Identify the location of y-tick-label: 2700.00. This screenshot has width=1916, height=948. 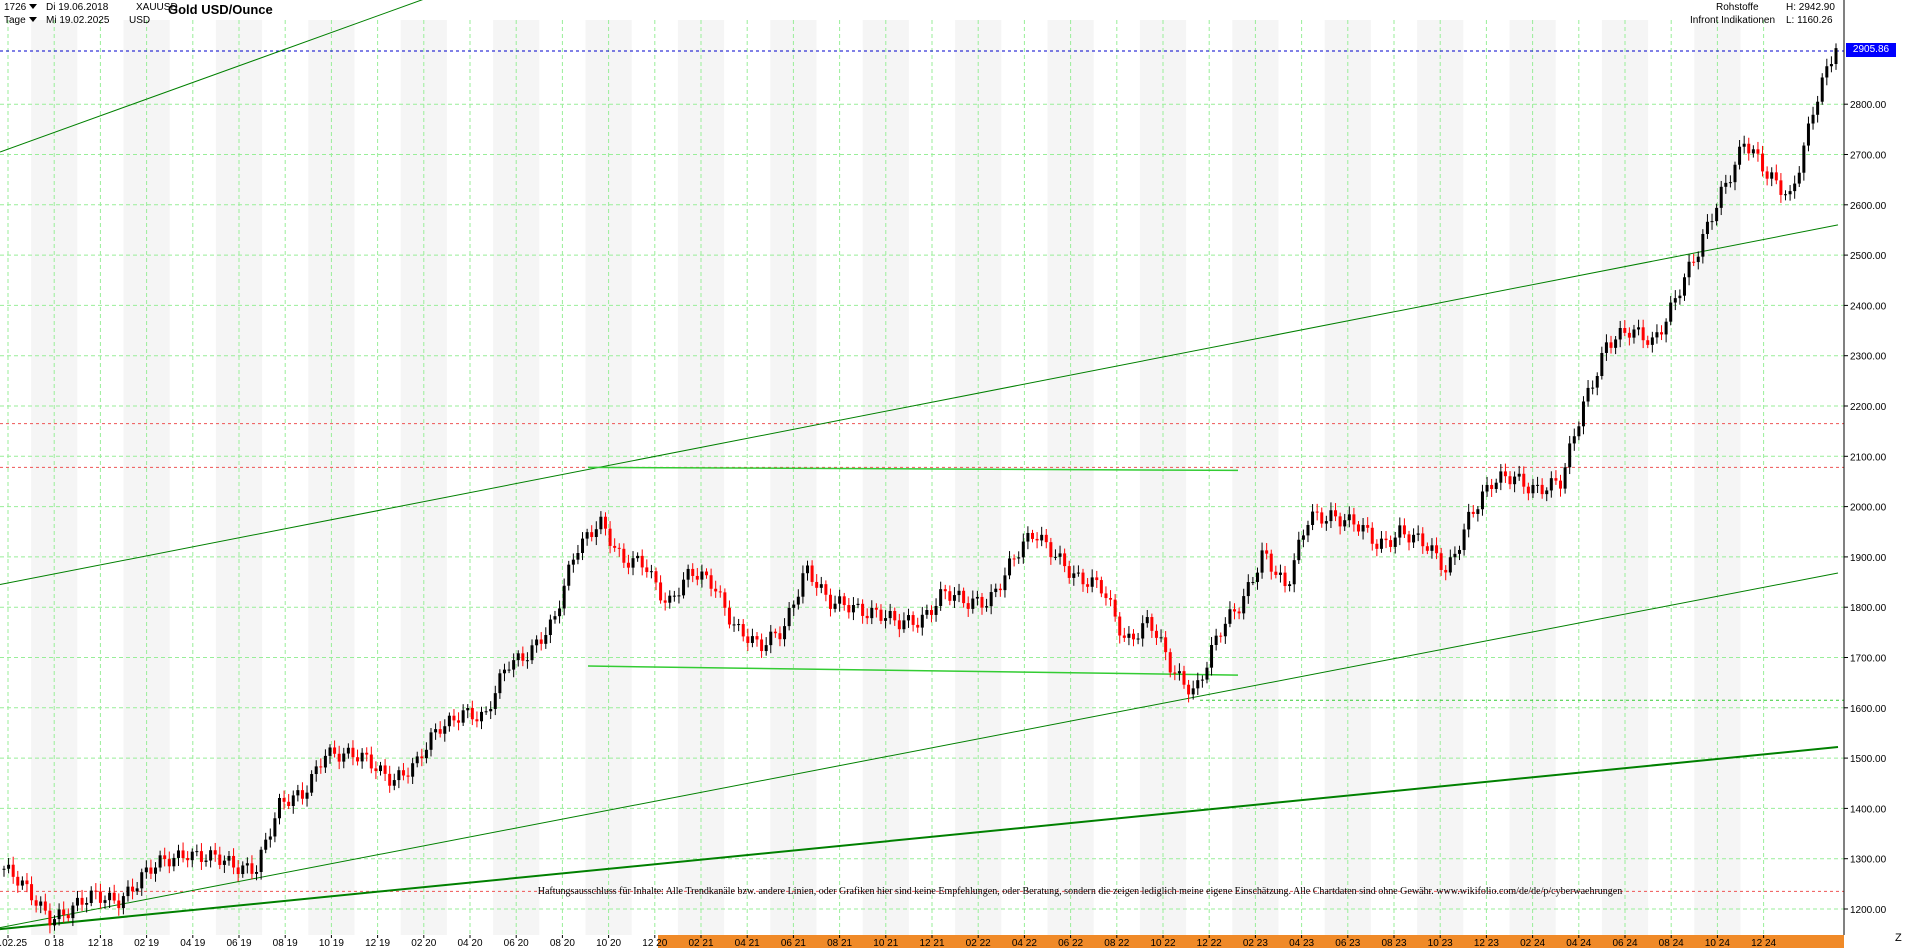
(1868, 156).